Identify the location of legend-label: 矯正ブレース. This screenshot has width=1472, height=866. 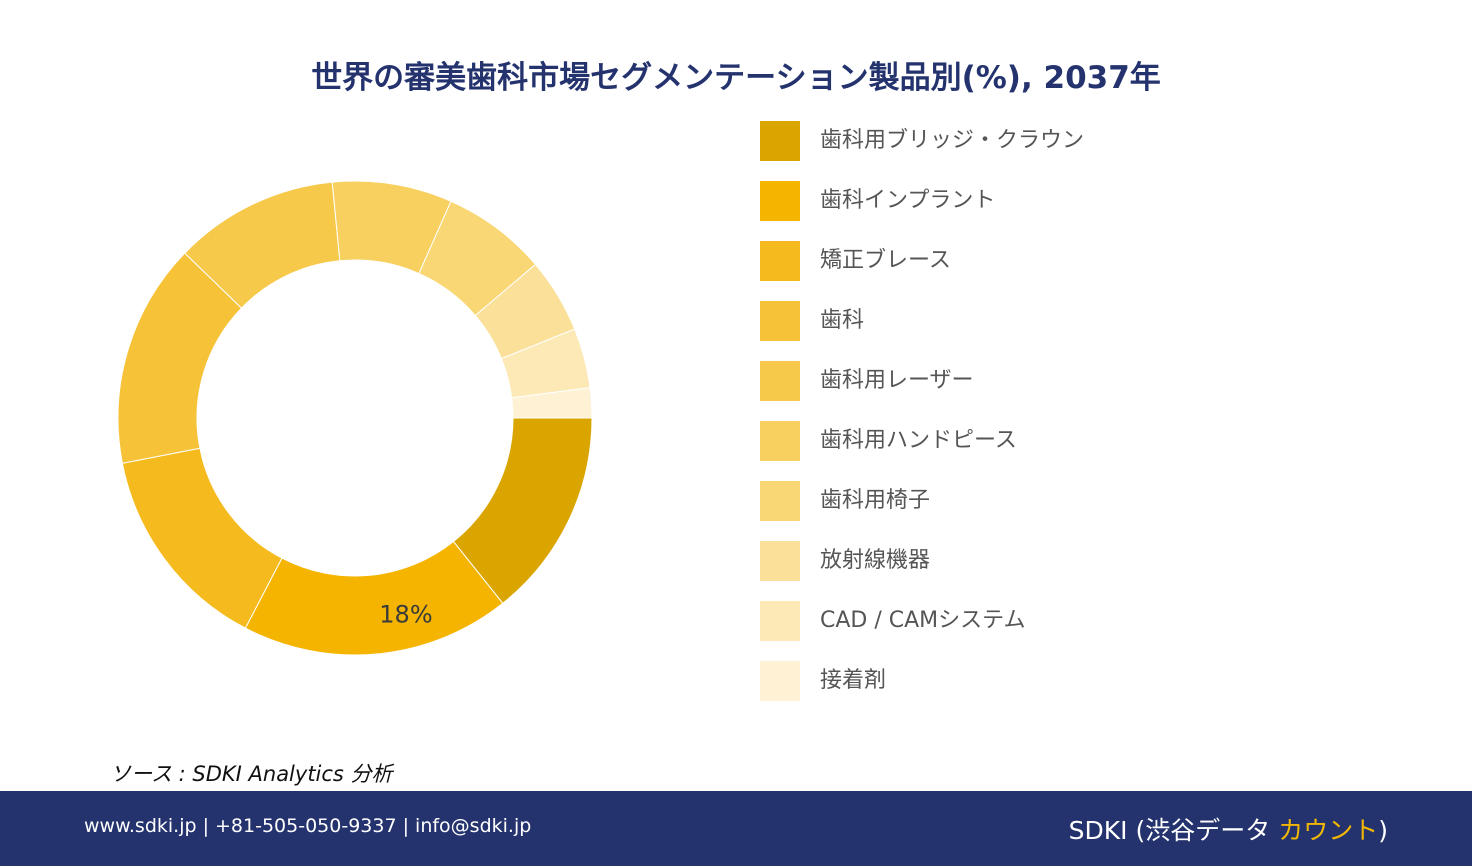
(885, 260).